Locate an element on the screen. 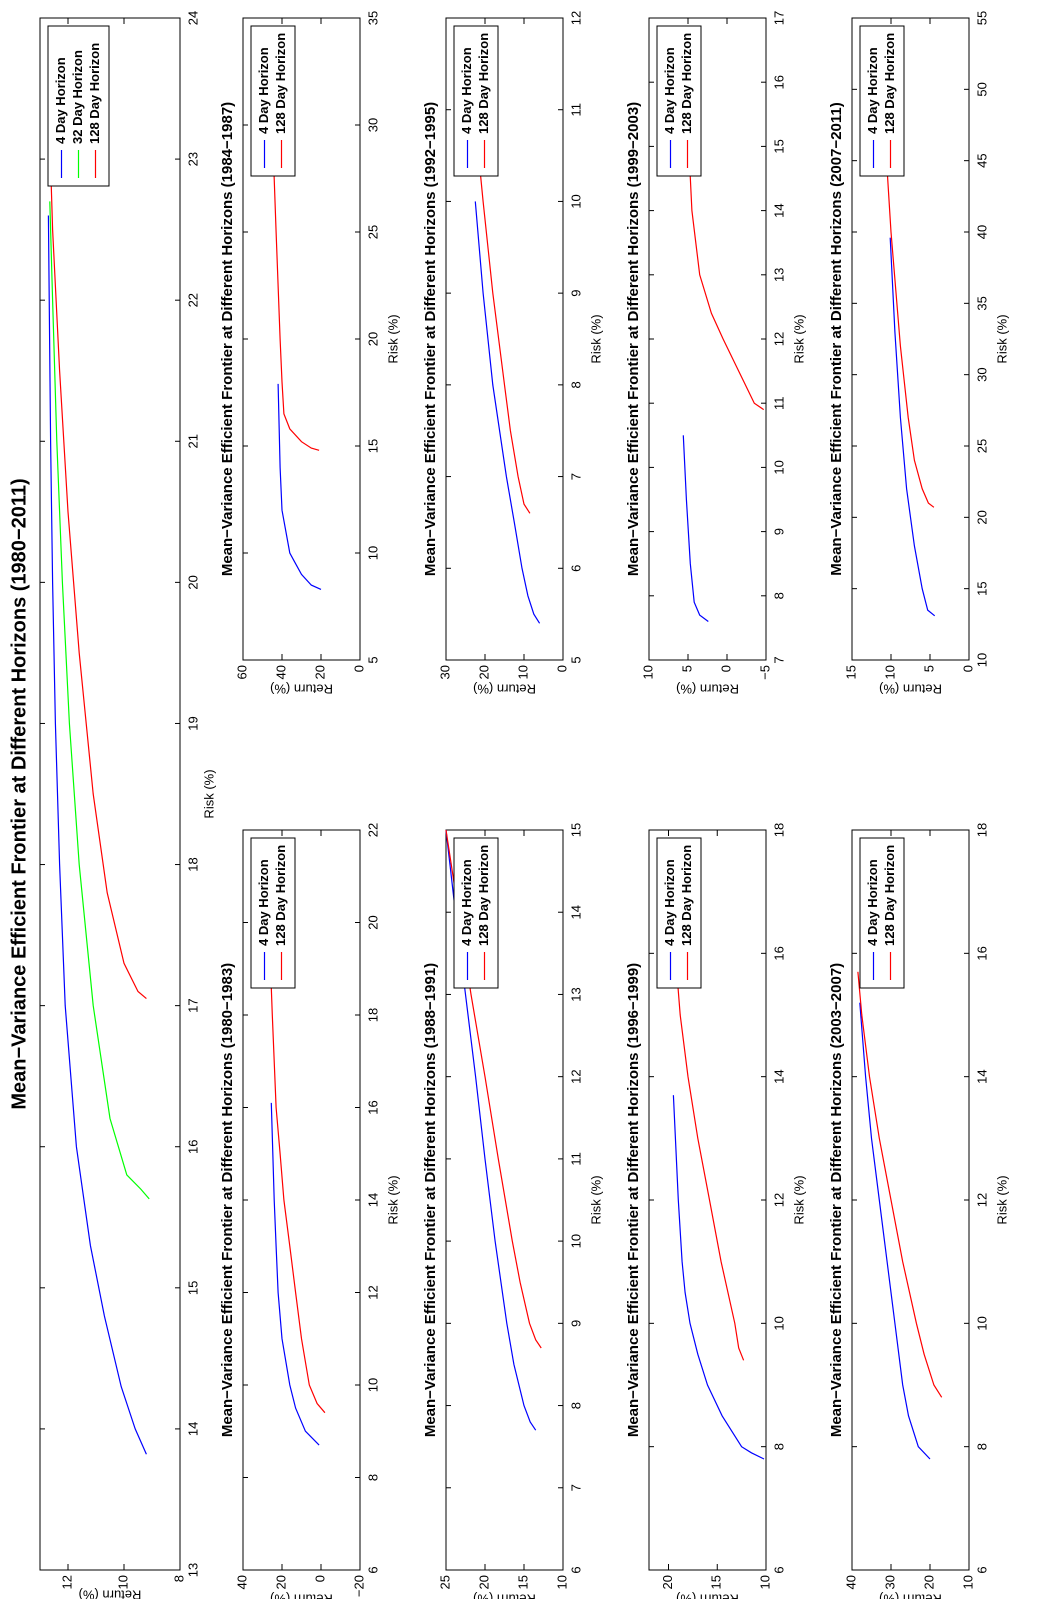 The image size is (1040, 1599). y-tick-label: −5 is located at coordinates (764, 672).